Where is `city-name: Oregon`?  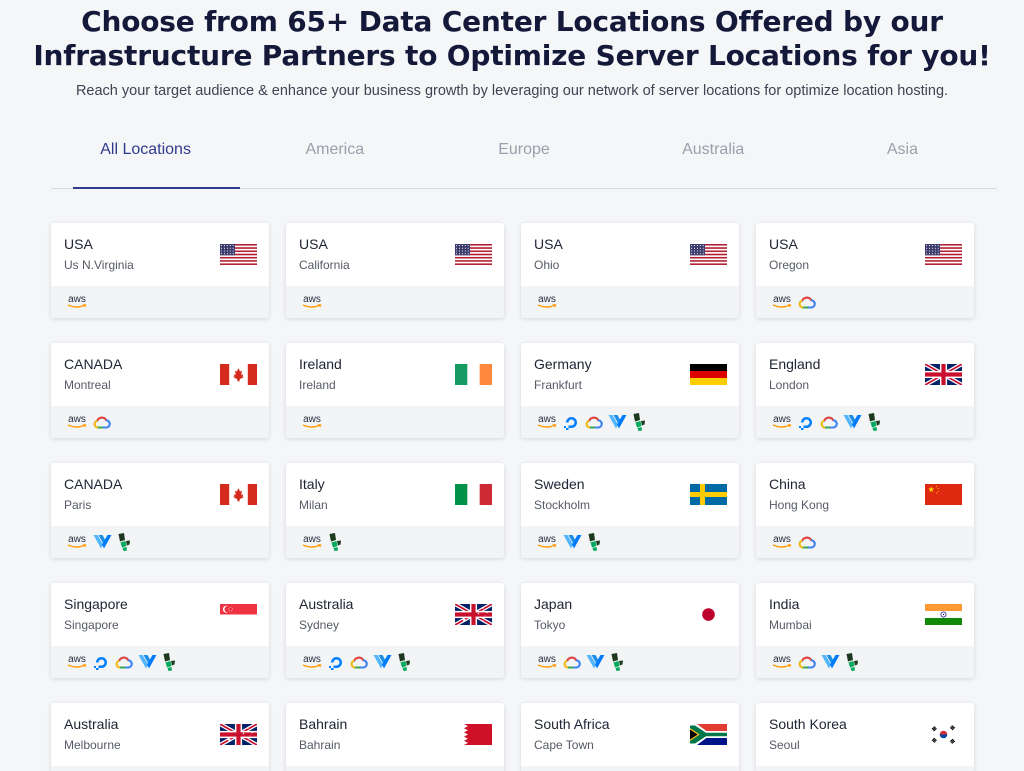 city-name: Oregon is located at coordinates (789, 265).